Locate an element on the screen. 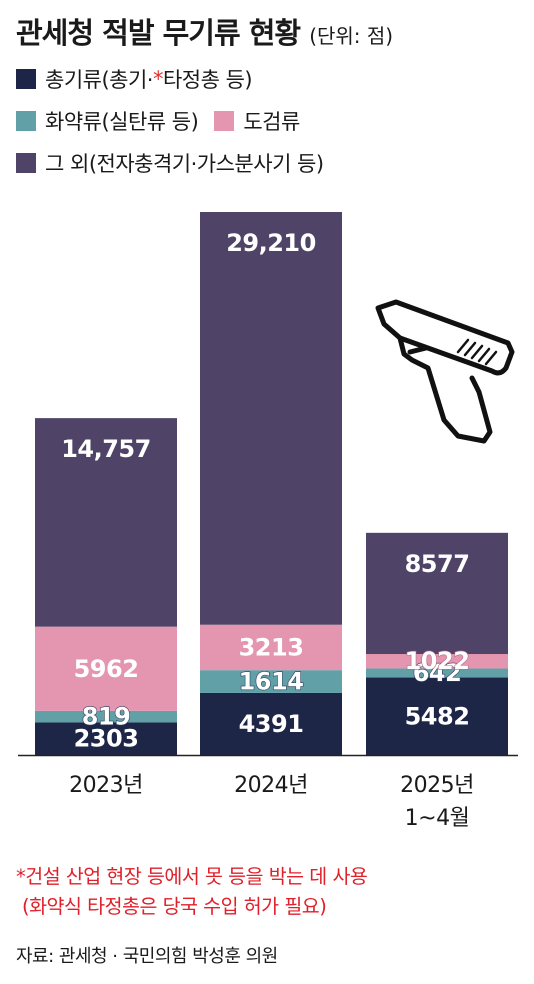  value-label-firearms-1: 2303 is located at coordinates (106, 739).